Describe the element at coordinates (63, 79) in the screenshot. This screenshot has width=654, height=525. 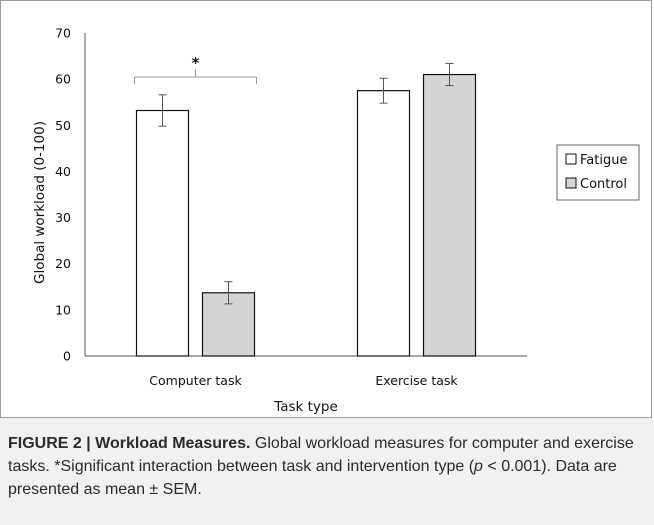
I see `y-tick-label: 60` at that location.